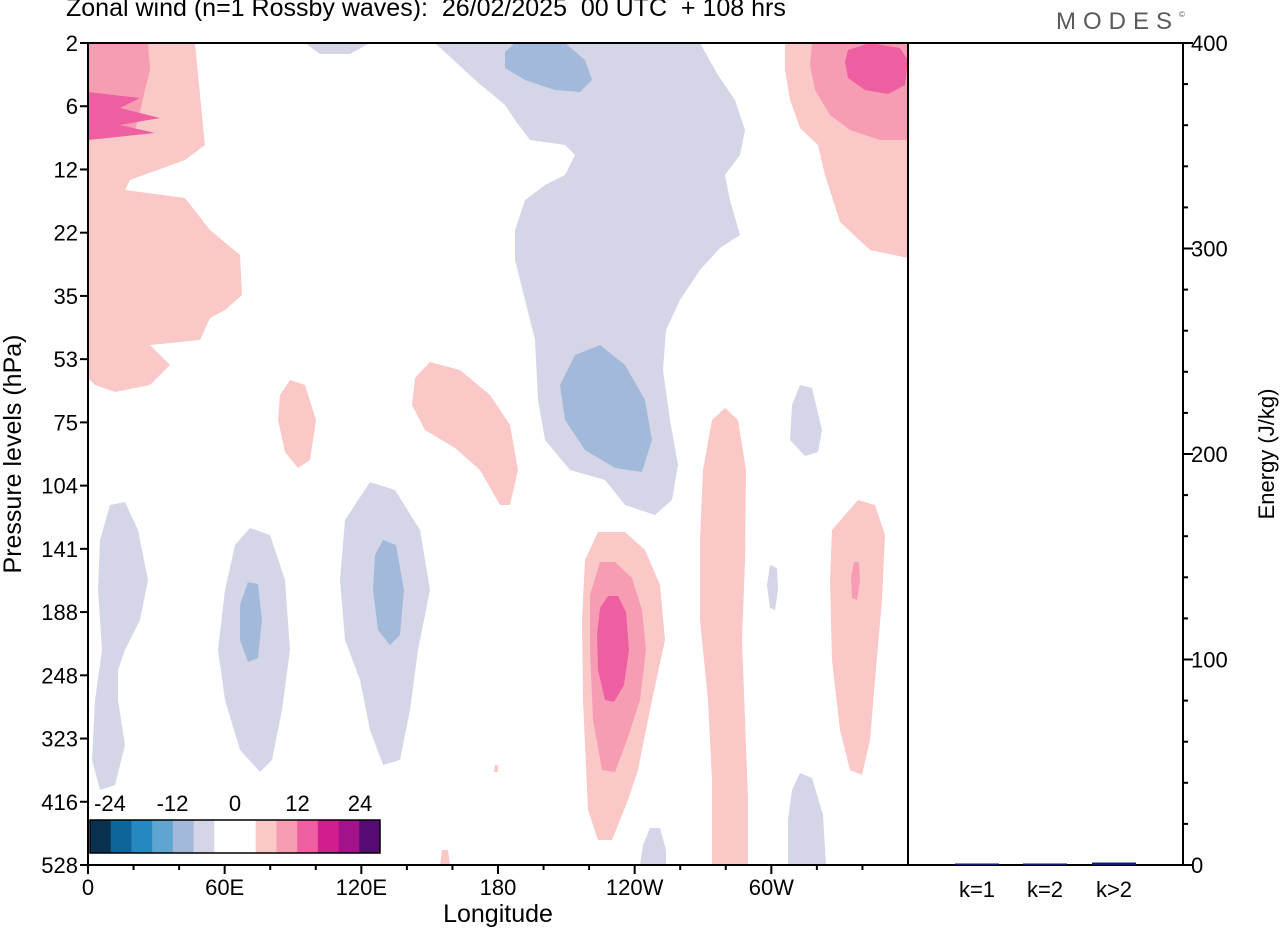 This screenshot has height=930, width=1280. What do you see at coordinates (1045, 889) in the screenshot?
I see `energy-bar-label: k=2` at bounding box center [1045, 889].